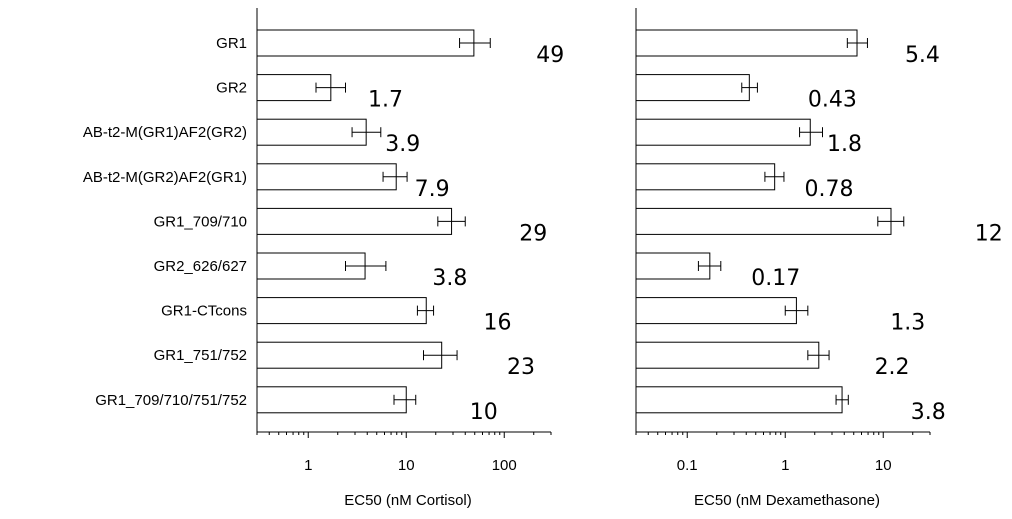 The height and width of the screenshot is (519, 1012). I want to click on category-label: GR1_709/710/751/752, so click(171, 400).